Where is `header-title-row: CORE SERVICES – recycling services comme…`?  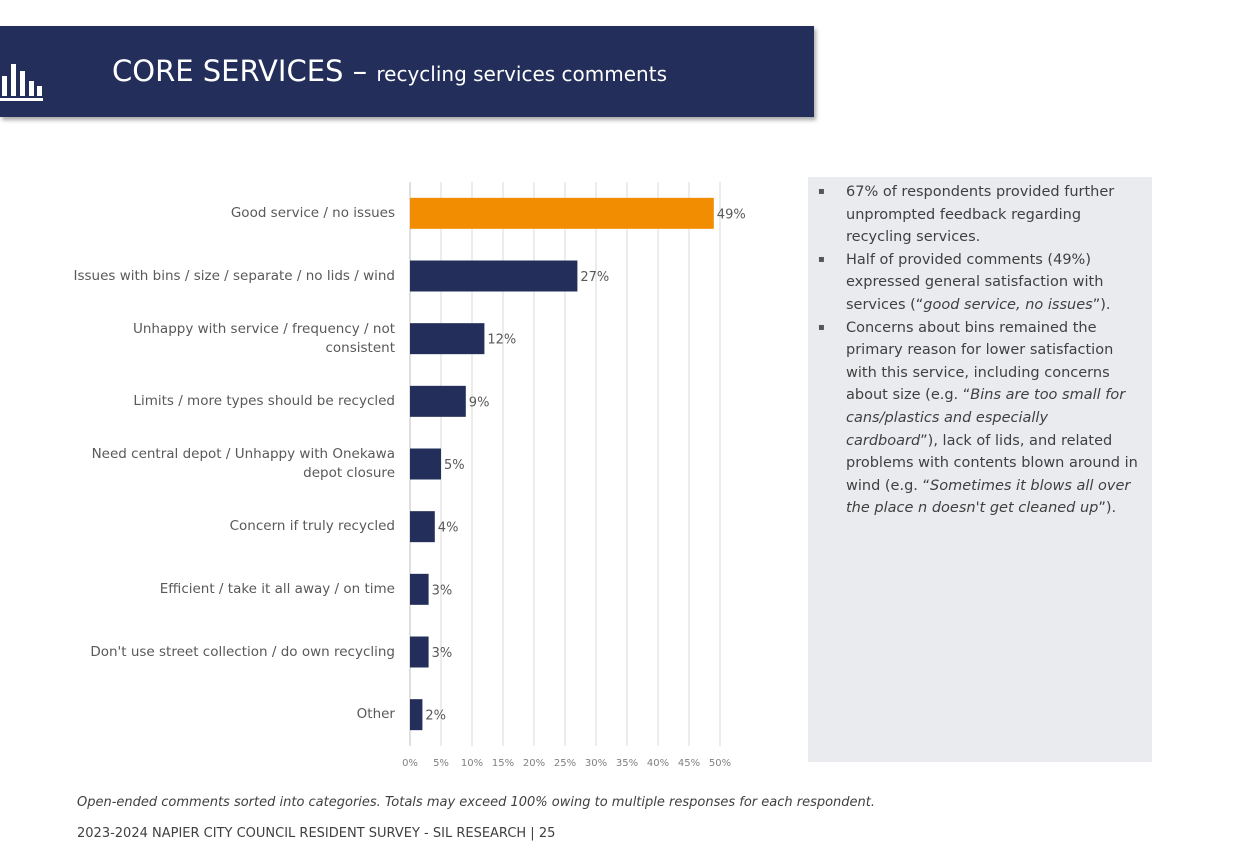
header-title-row: CORE SERVICES – recycling services comme… is located at coordinates (389, 71).